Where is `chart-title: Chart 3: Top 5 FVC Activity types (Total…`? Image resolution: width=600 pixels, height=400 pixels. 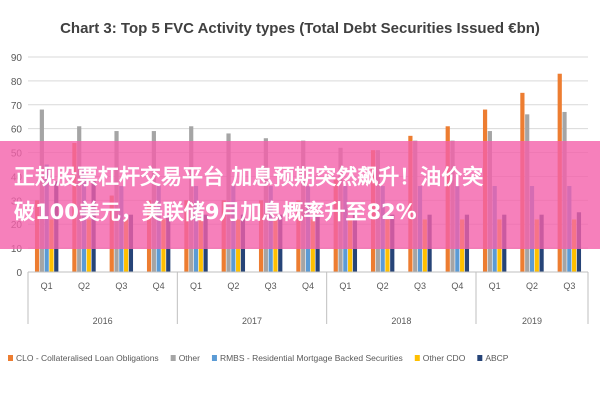
chart-title: Chart 3: Top 5 FVC Activity types (Total… is located at coordinates (300, 28).